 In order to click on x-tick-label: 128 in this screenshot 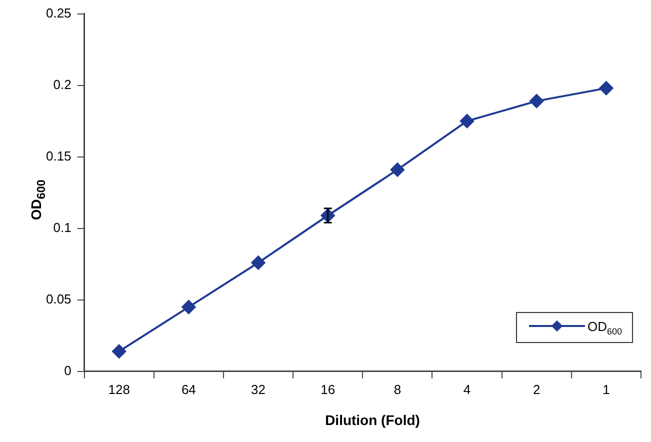, I will do `click(119, 389)`.